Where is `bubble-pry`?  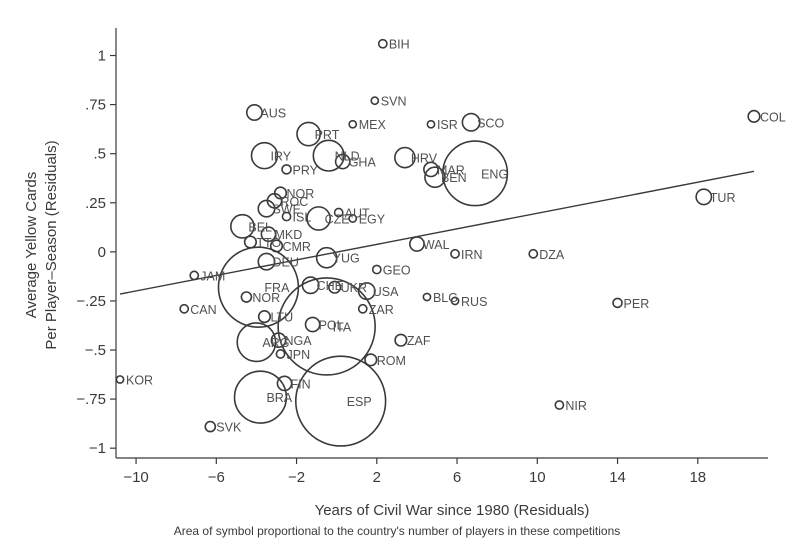
bubble-pry is located at coordinates (286, 169).